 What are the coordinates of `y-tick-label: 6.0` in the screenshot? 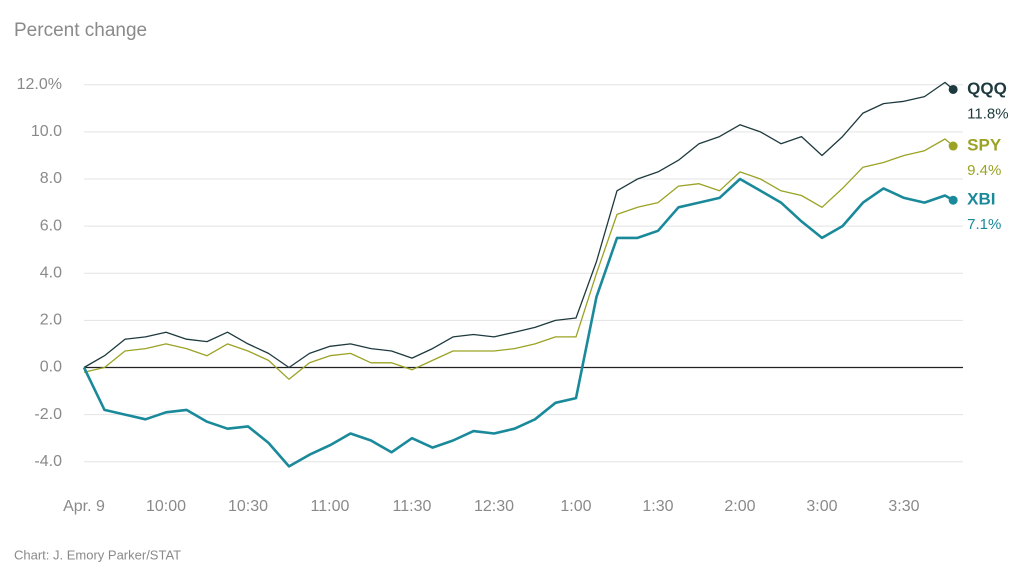 It's located at (51, 225).